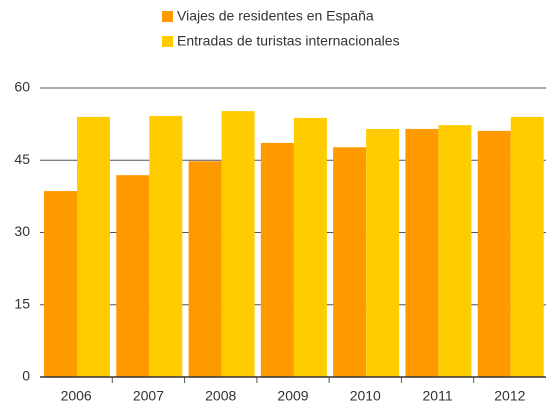 Image resolution: width=546 pixels, height=403 pixels. What do you see at coordinates (509, 395) in the screenshot?
I see `x-tick-label: 2012` at bounding box center [509, 395].